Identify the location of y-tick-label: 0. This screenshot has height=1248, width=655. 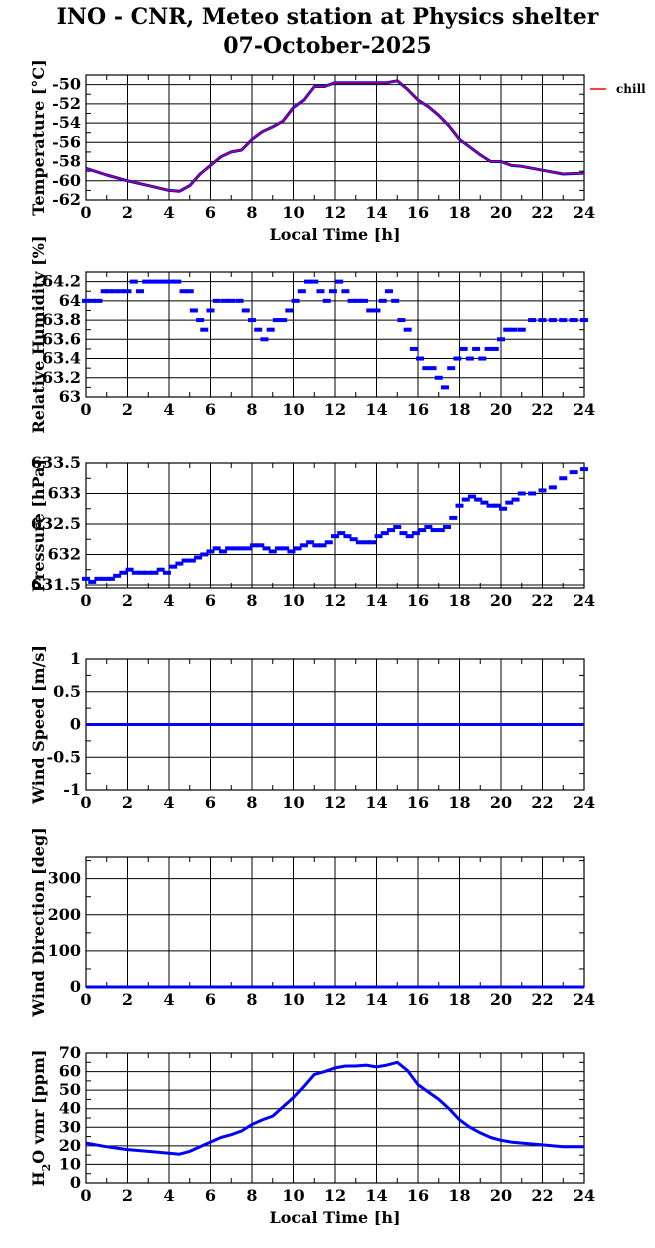
(75, 986).